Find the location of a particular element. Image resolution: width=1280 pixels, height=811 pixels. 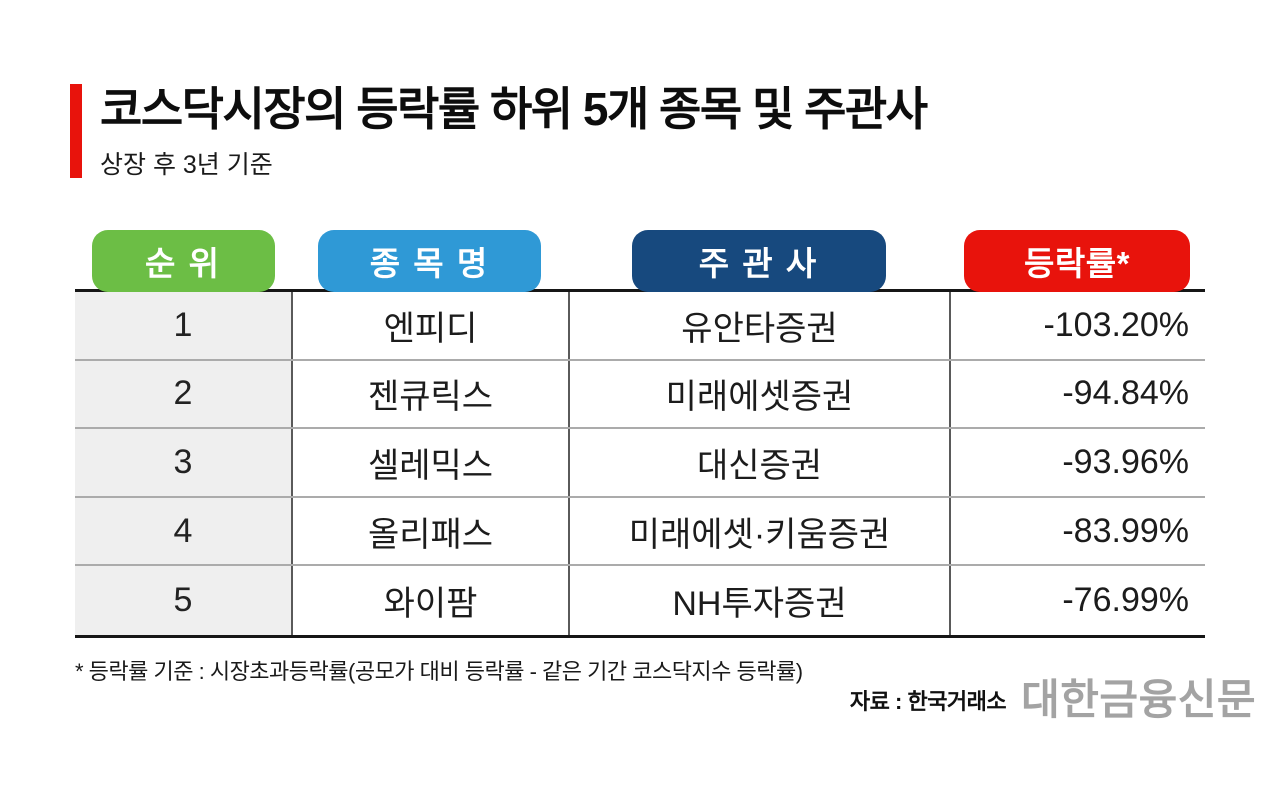

title-block: 코스닥시장의 등락률 하위 5개 종목 및 주관사 상장 후 3년 기준 is located at coordinates (499, 132).